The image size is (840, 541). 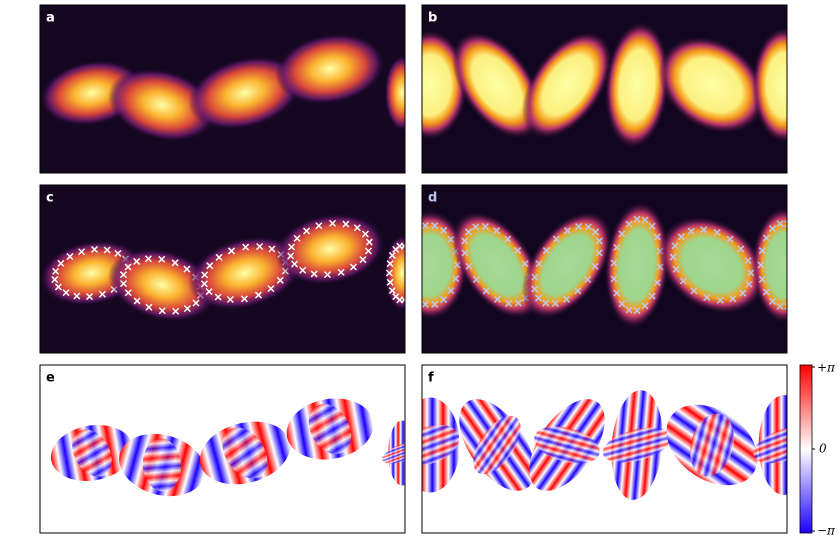 I want to click on panel-label: a, so click(x=50, y=18).